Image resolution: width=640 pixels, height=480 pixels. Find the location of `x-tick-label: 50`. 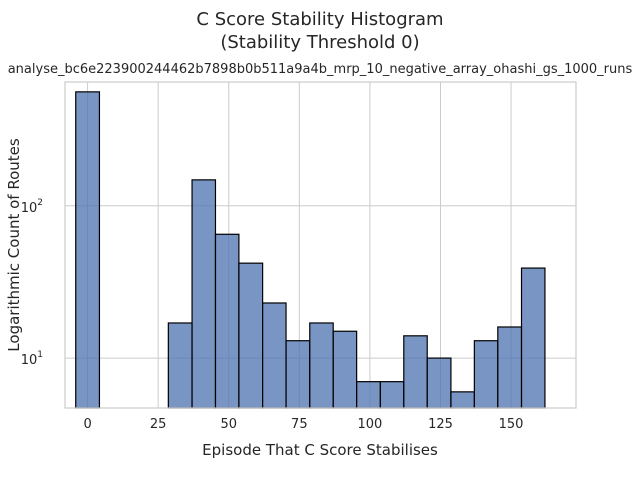

x-tick-label: 50 is located at coordinates (228, 424).